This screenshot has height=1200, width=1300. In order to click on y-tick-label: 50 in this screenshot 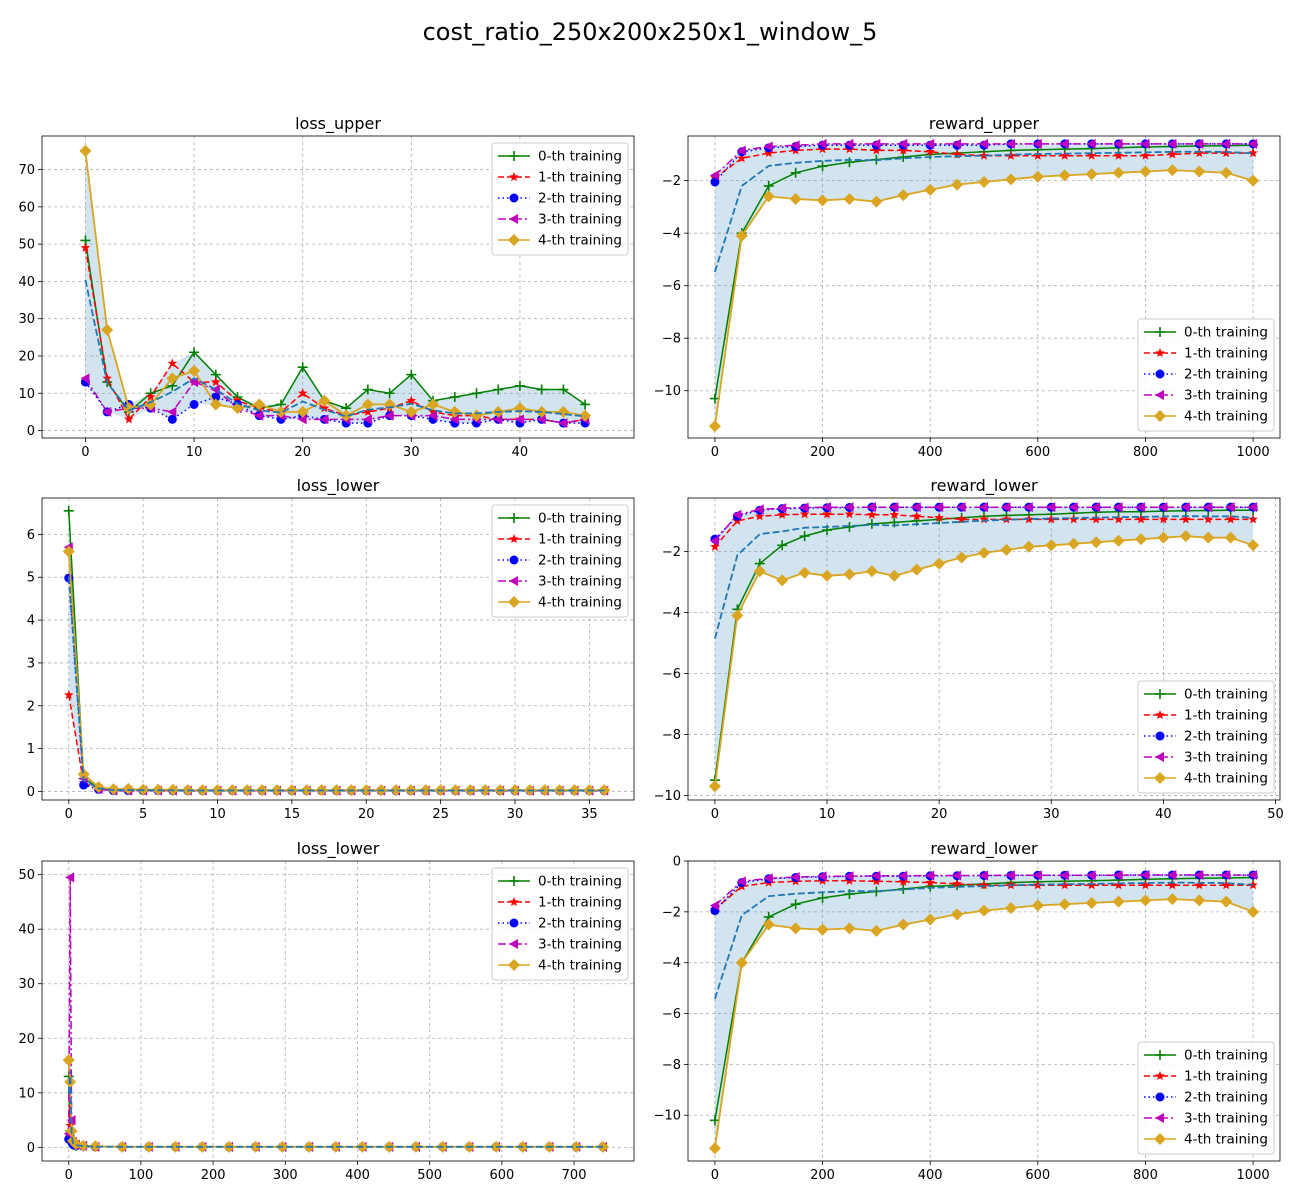, I will do `click(26, 875)`.